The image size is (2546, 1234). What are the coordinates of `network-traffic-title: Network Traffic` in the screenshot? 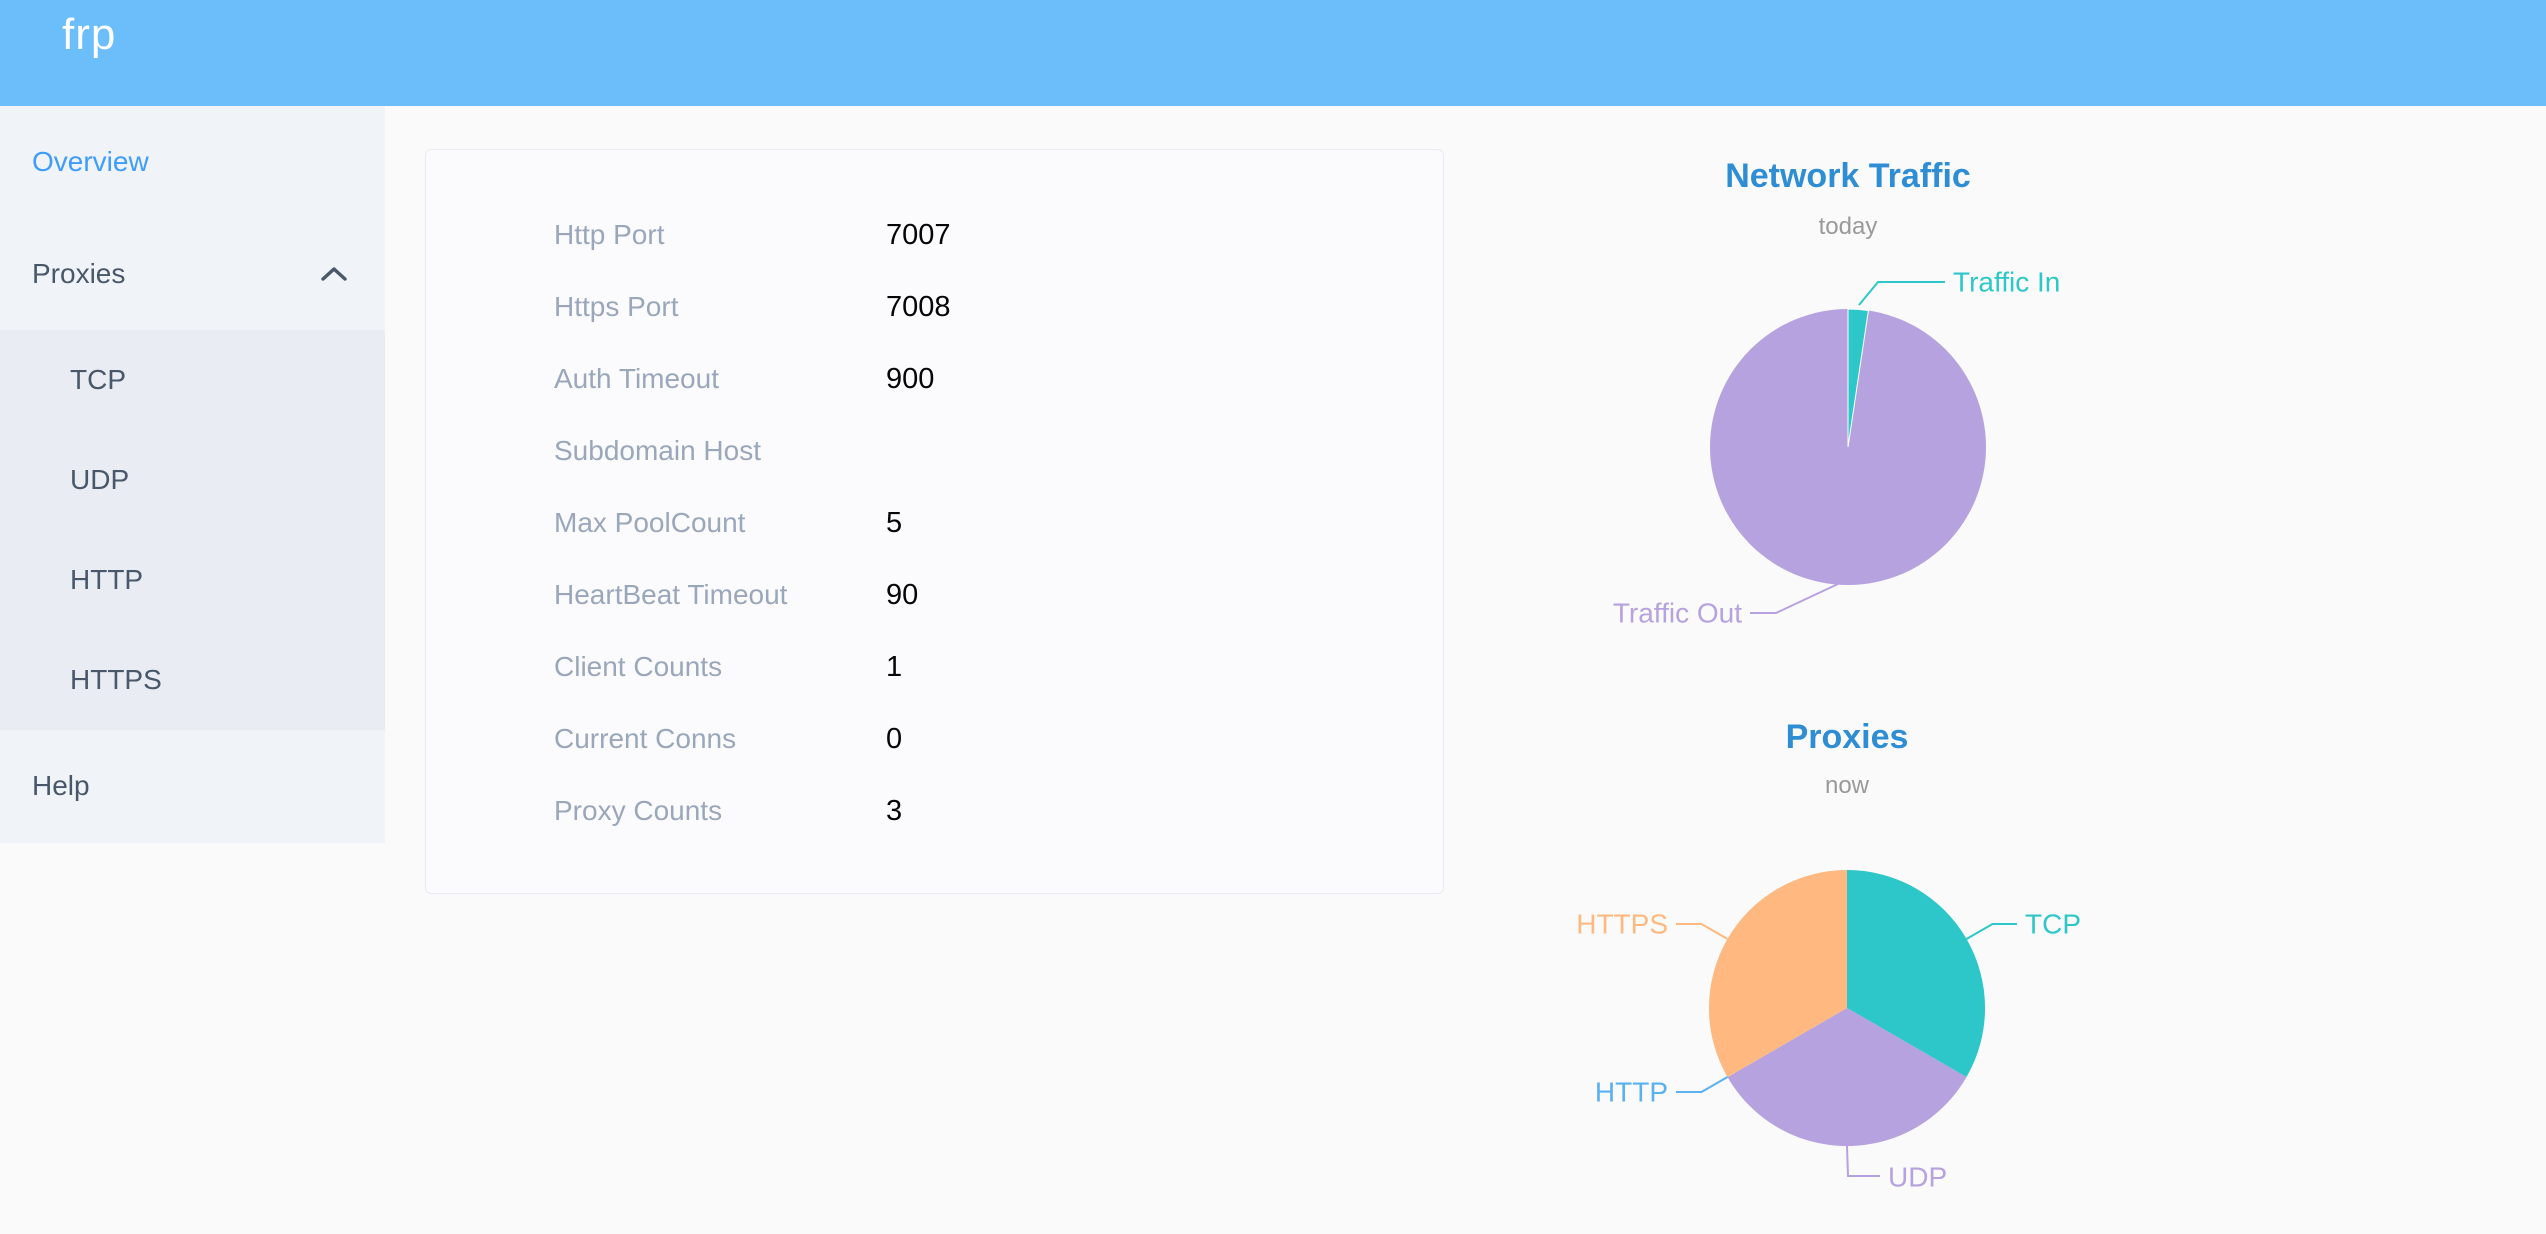 It's located at (1848, 176).